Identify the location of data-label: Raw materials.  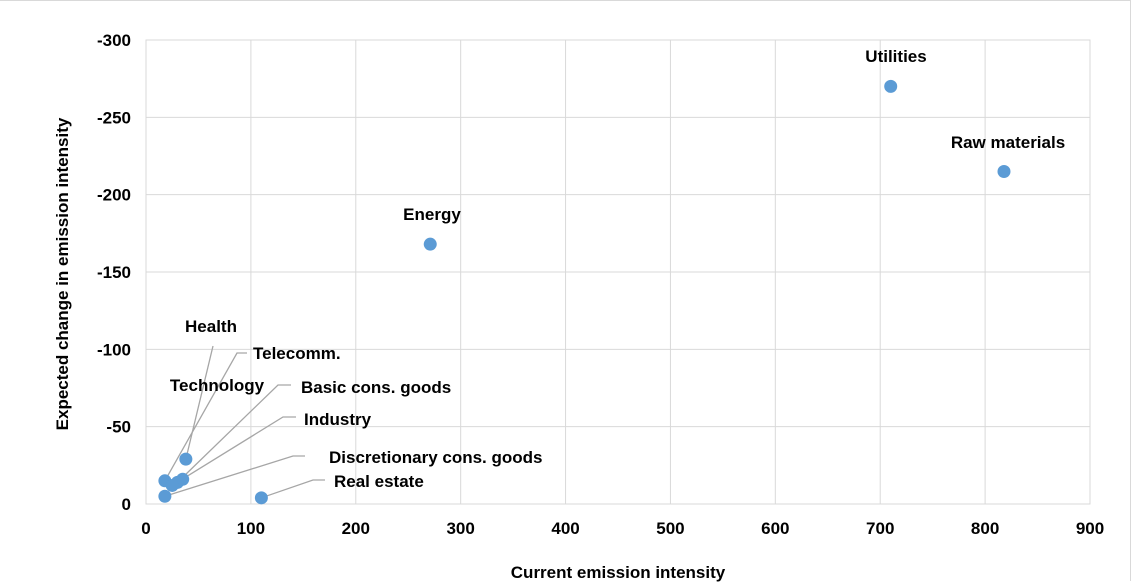
(1008, 142).